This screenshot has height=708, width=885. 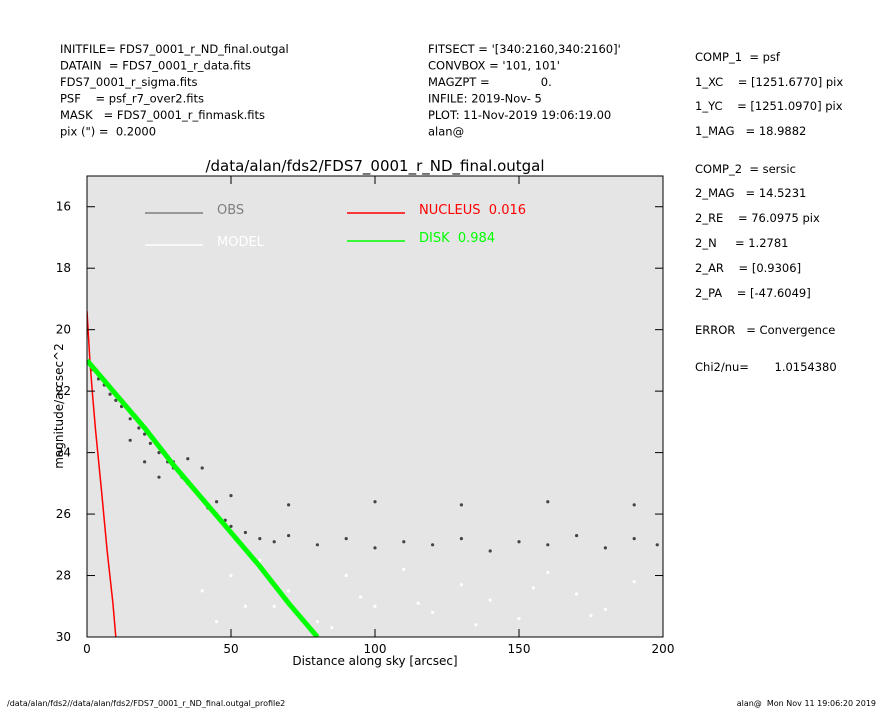 I want to click on y-tick-label: 30, so click(x=63, y=637).